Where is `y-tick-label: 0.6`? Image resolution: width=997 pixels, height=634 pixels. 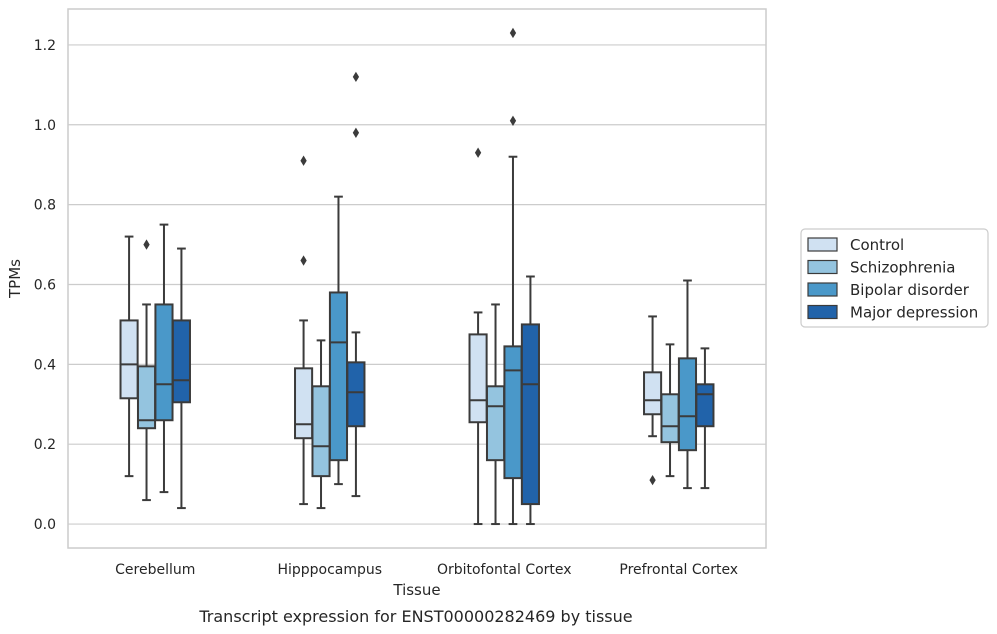
y-tick-label: 0.6 is located at coordinates (45, 285).